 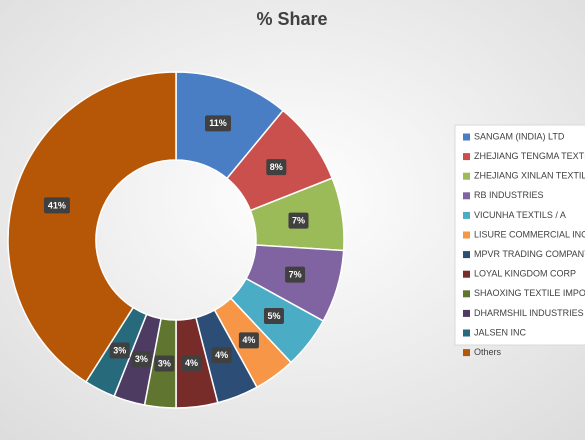 I want to click on legend-label: RB INDUSTRIES, so click(x=509, y=195).